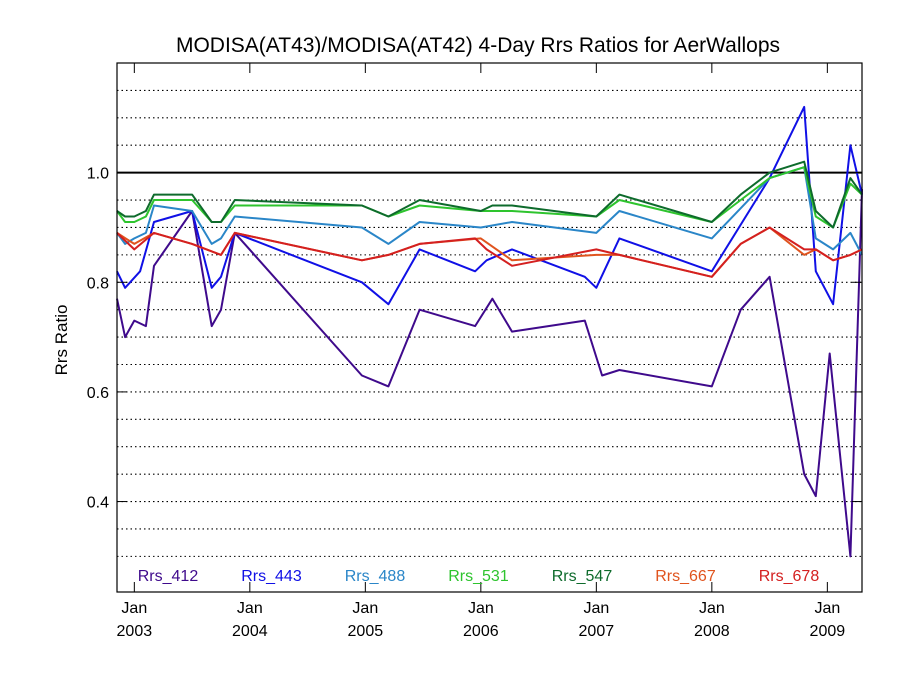 The image size is (900, 675). Describe the element at coordinates (168, 576) in the screenshot. I see `legend-item-rrs-412: Rrs_412` at that location.